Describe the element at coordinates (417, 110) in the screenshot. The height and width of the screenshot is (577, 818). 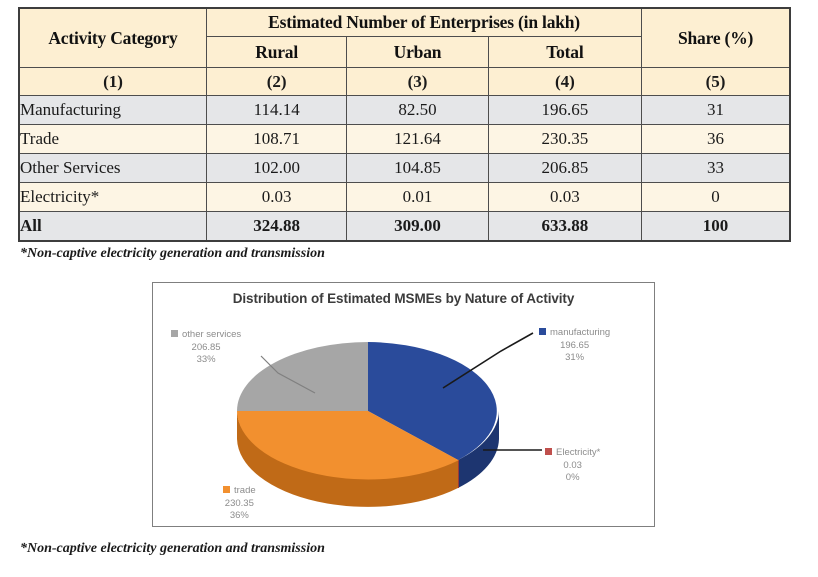
I see `cell-urban: 82.50` at that location.